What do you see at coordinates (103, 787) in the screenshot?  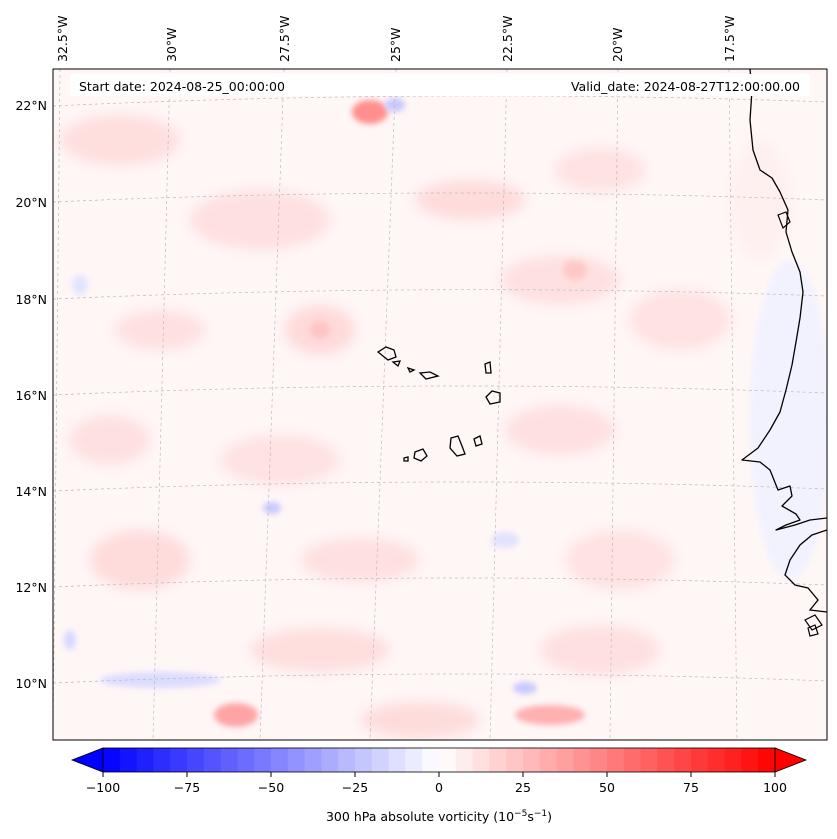 I see `cbar-tick-label: −100` at bounding box center [103, 787].